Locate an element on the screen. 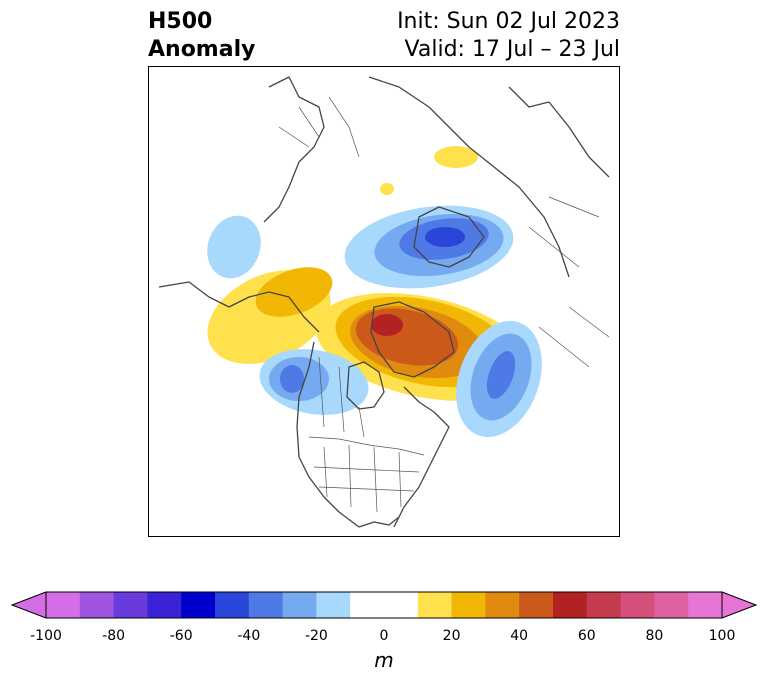  border-asia is located at coordinates (569, 282).